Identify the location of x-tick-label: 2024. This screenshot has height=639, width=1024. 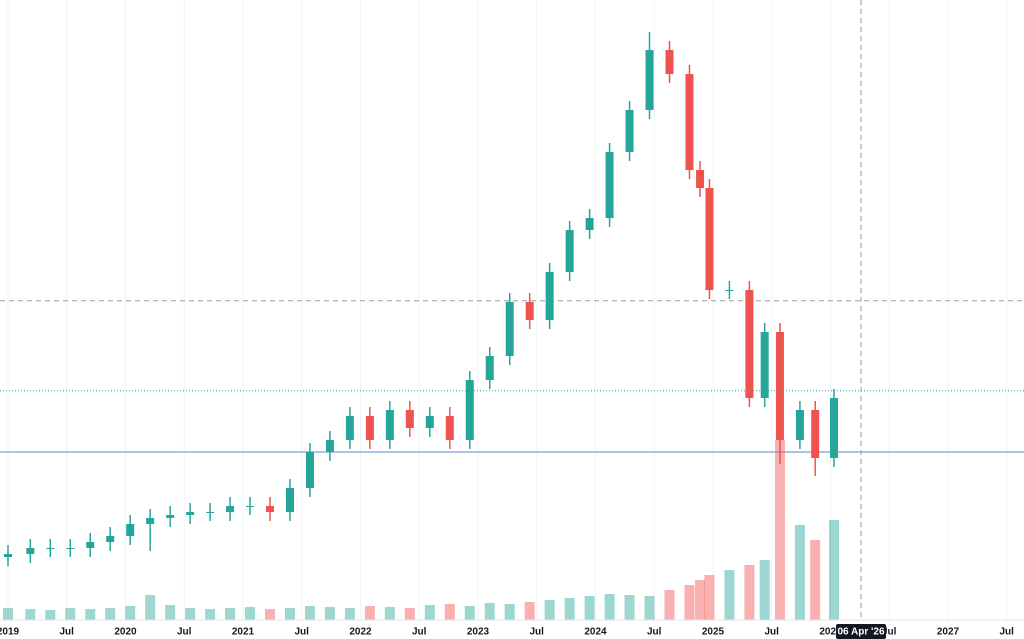
(595, 632).